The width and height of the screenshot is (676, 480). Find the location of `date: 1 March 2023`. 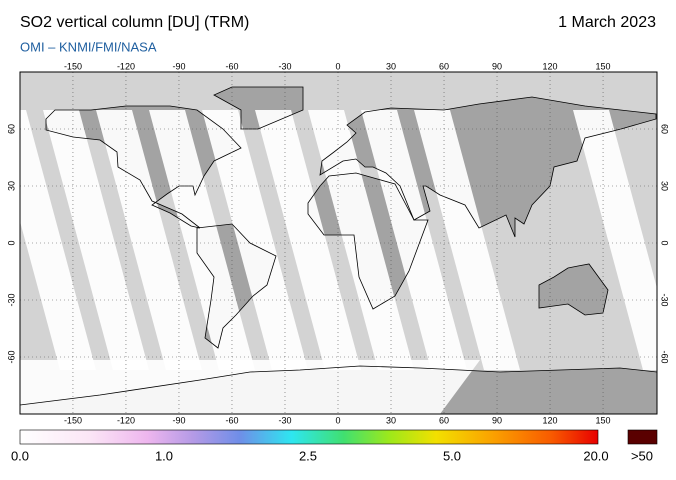

date: 1 March 2023 is located at coordinates (607, 22).